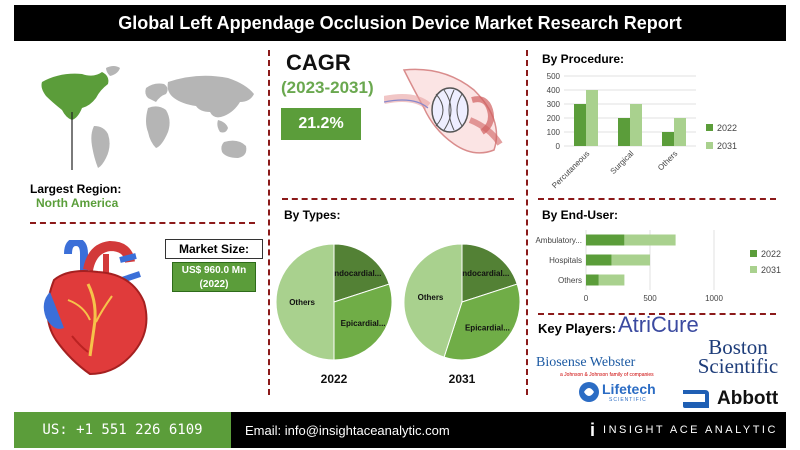 The image size is (800, 450). What do you see at coordinates (142, 223) in the screenshot?
I see `divider-horizontal-left` at bounding box center [142, 223].